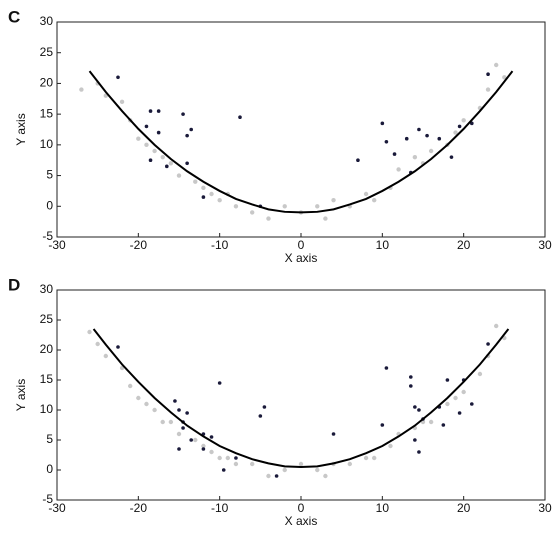 Image resolution: width=560 pixels, height=536 pixels. What do you see at coordinates (47, 144) in the screenshot?
I see `y-tick-label: 10` at bounding box center [47, 144].